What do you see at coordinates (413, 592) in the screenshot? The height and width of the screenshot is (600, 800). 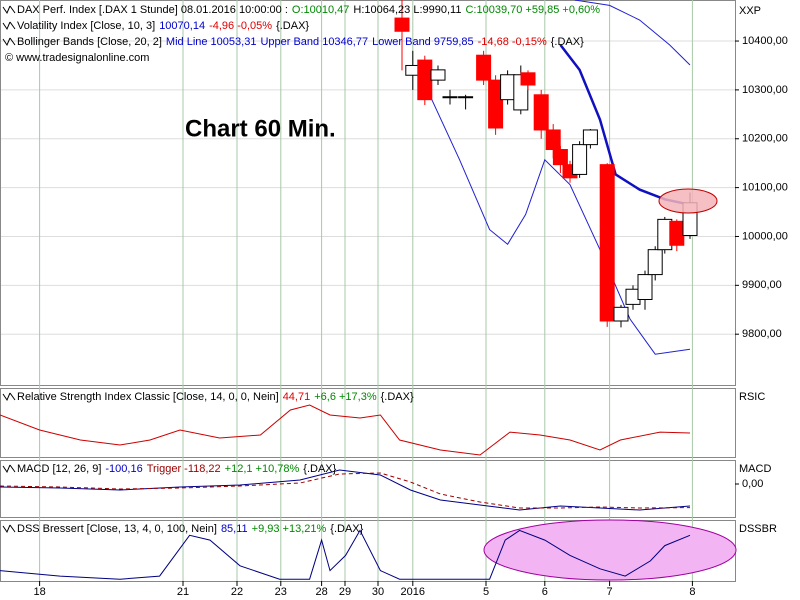 I see `x-tick-label: 2016` at bounding box center [413, 592].